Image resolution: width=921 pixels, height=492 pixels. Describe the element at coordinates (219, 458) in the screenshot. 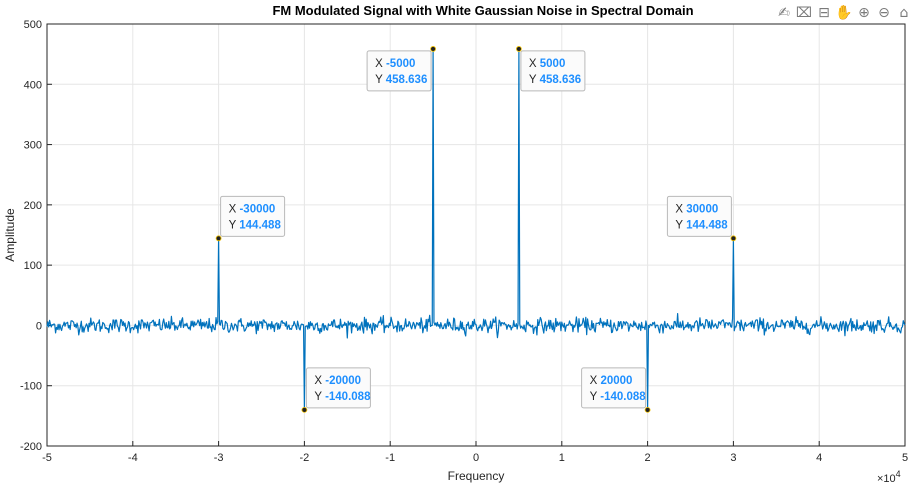

I see `x-tick-label: -3` at that location.